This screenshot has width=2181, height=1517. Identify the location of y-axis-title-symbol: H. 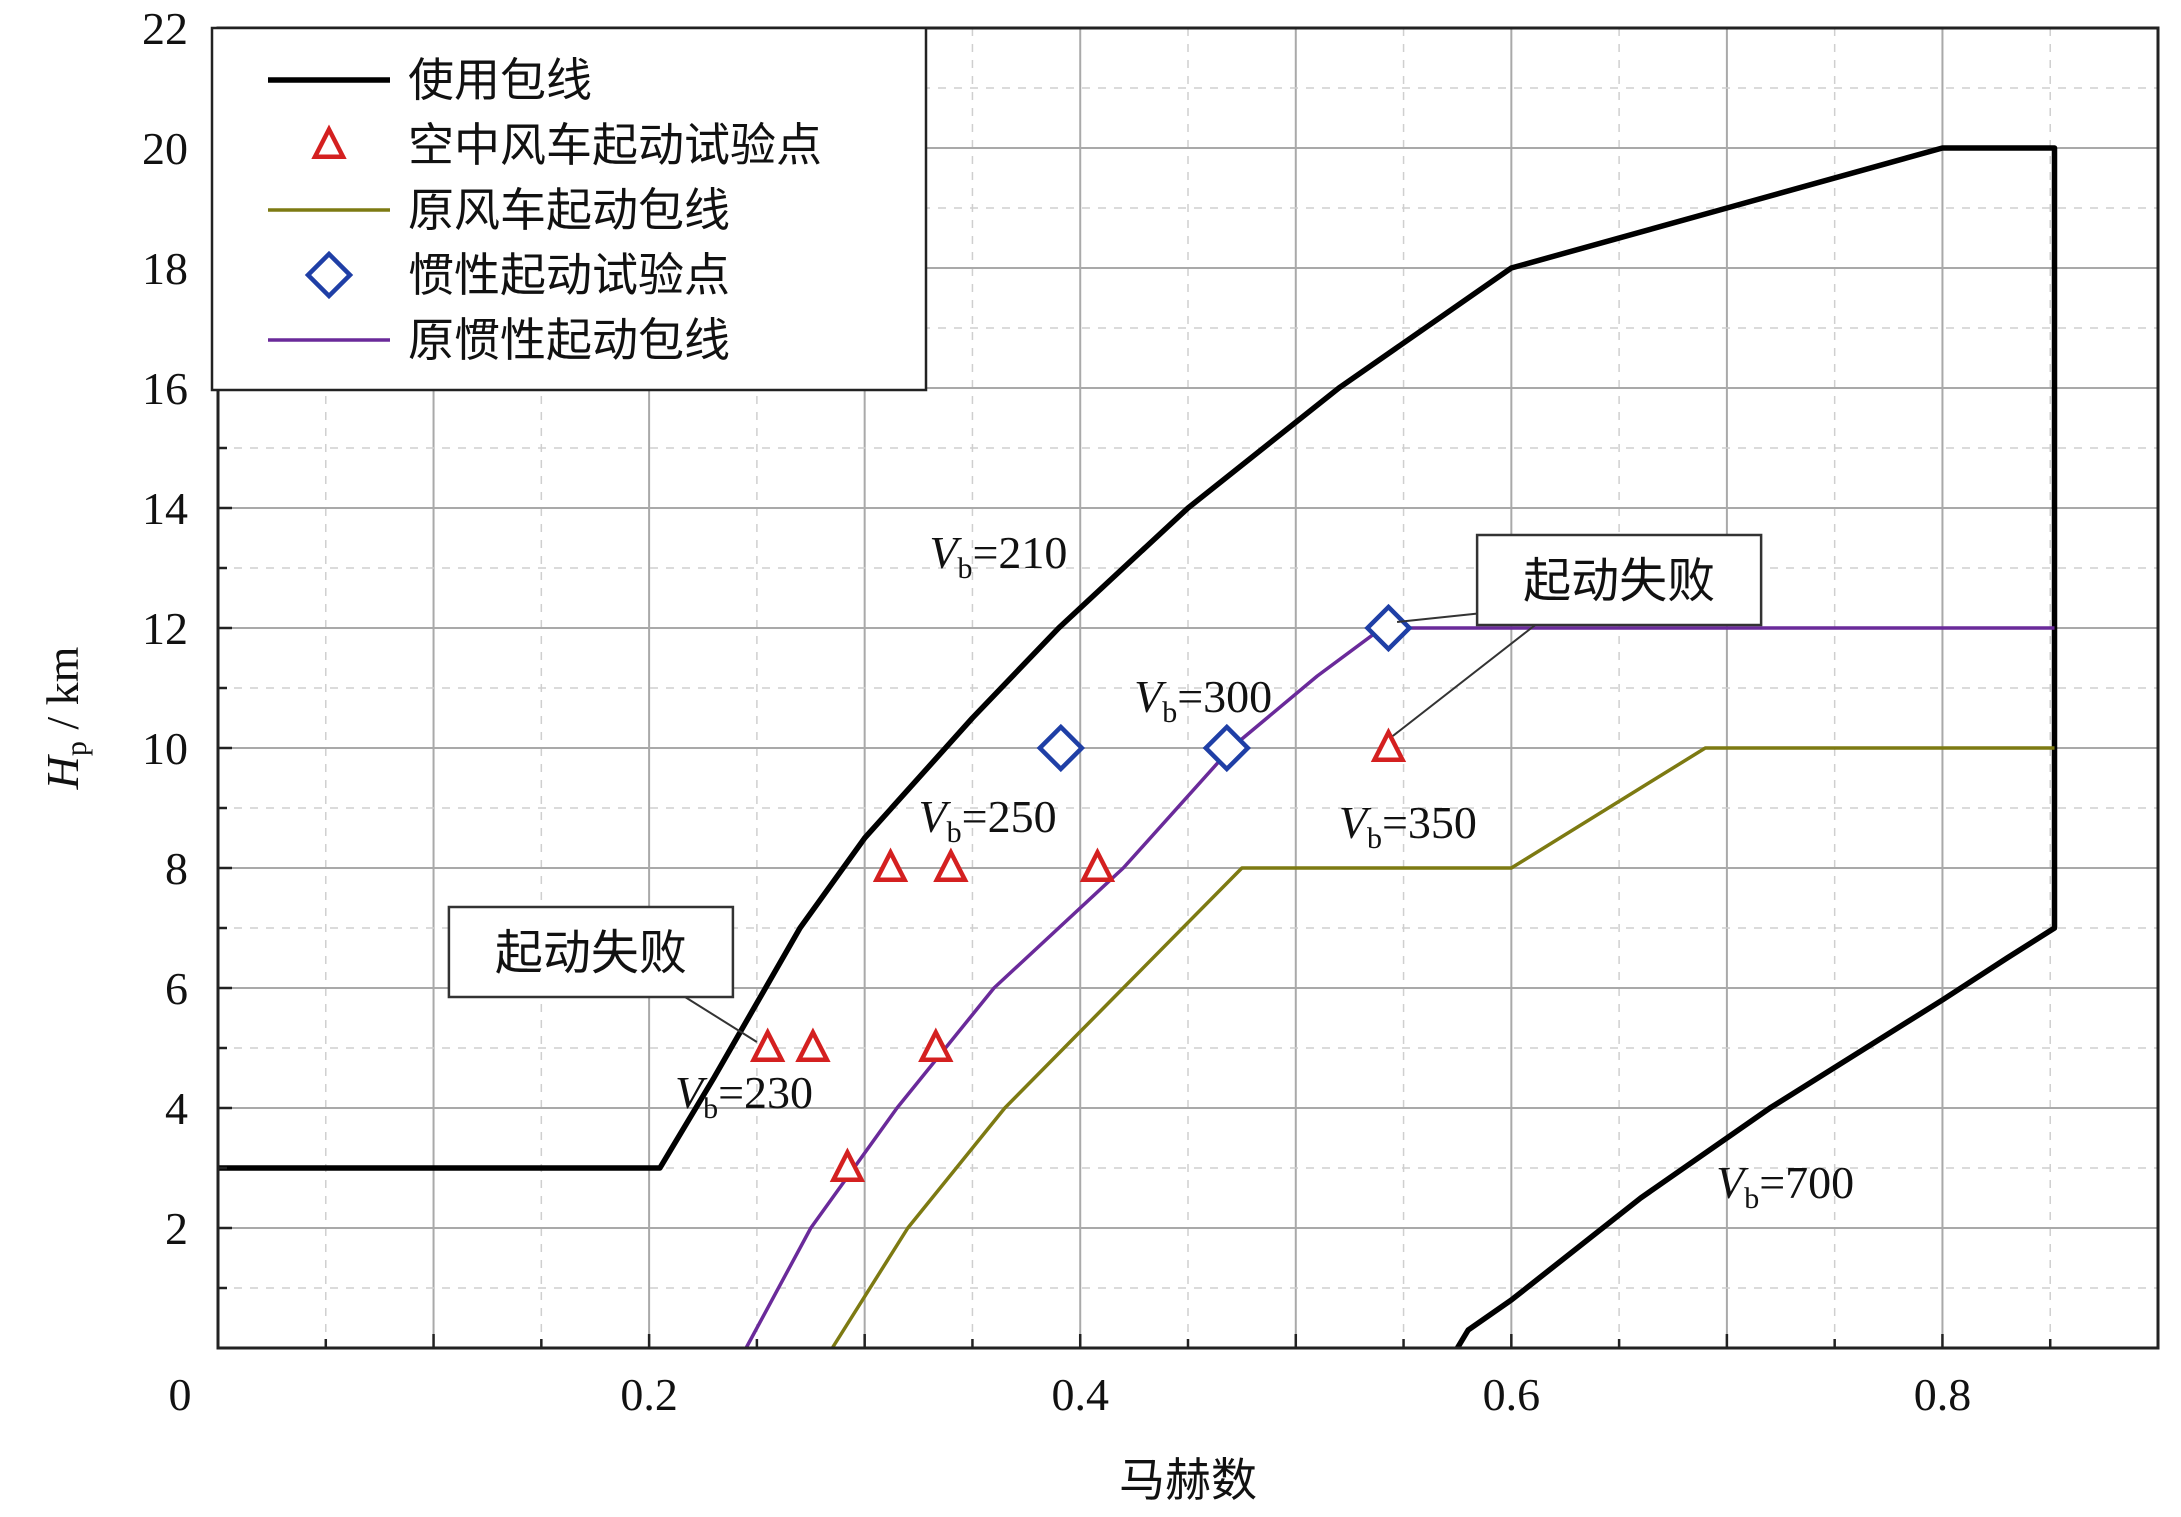
(62, 771).